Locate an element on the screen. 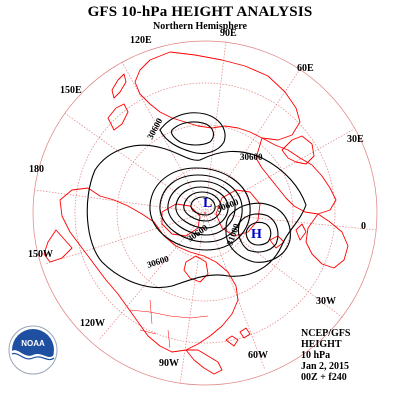 The width and height of the screenshot is (400, 400). noaa-logo-icon: NOAA is located at coordinates (33, 350).